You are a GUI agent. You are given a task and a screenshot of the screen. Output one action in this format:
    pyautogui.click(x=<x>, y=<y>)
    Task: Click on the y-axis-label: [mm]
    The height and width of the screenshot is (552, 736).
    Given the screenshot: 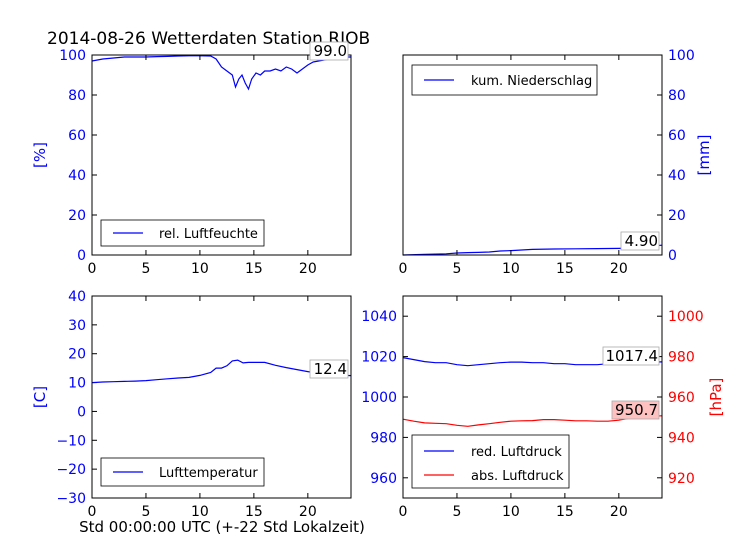 What is the action you would take?
    pyautogui.click(x=704, y=155)
    